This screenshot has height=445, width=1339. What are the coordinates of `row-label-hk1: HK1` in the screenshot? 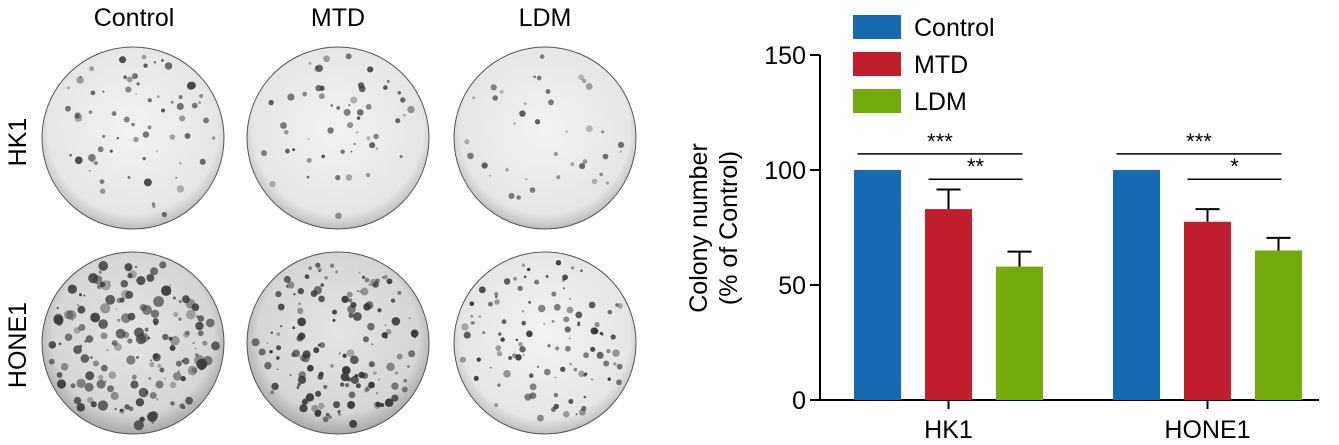 It's located at (18, 142).